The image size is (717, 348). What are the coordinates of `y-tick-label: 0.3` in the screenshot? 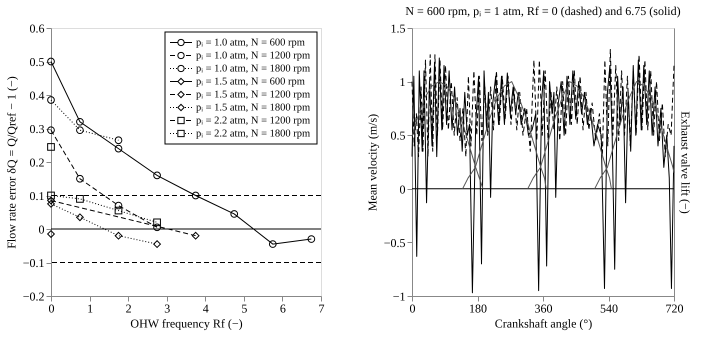 It's located at (37, 129).